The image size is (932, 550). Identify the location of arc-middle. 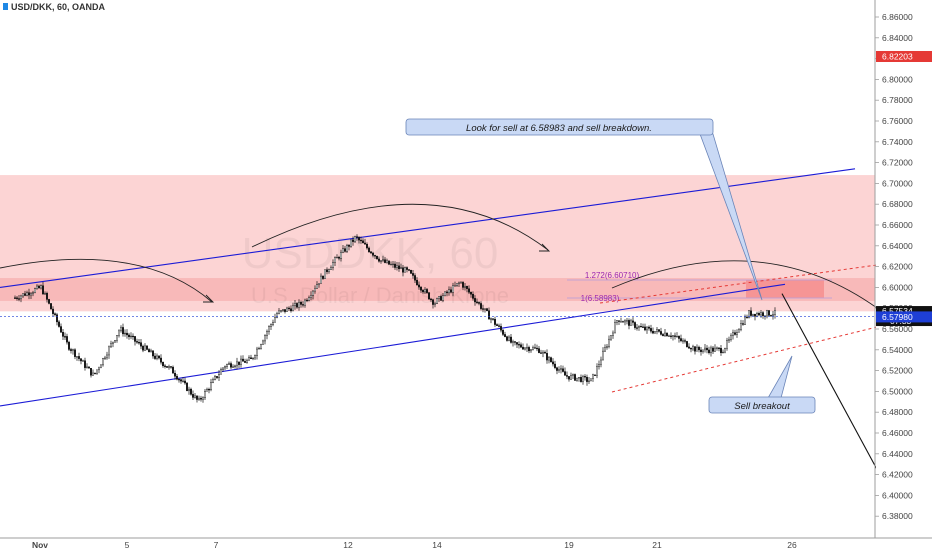
(400, 227).